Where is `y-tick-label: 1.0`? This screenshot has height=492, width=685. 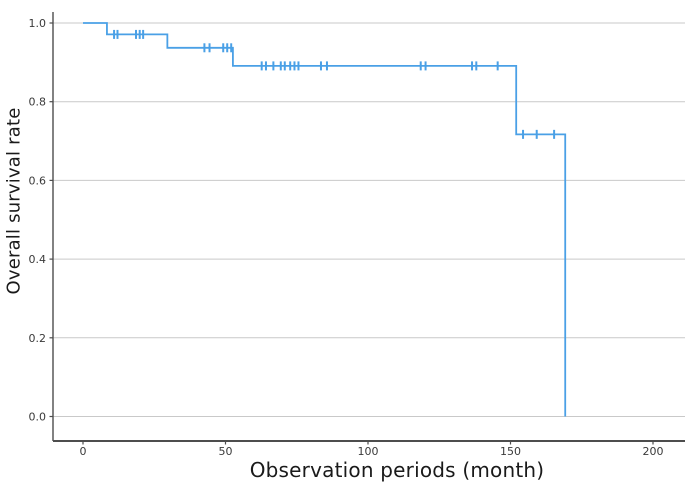 y-tick-label: 1.0 is located at coordinates (38, 23).